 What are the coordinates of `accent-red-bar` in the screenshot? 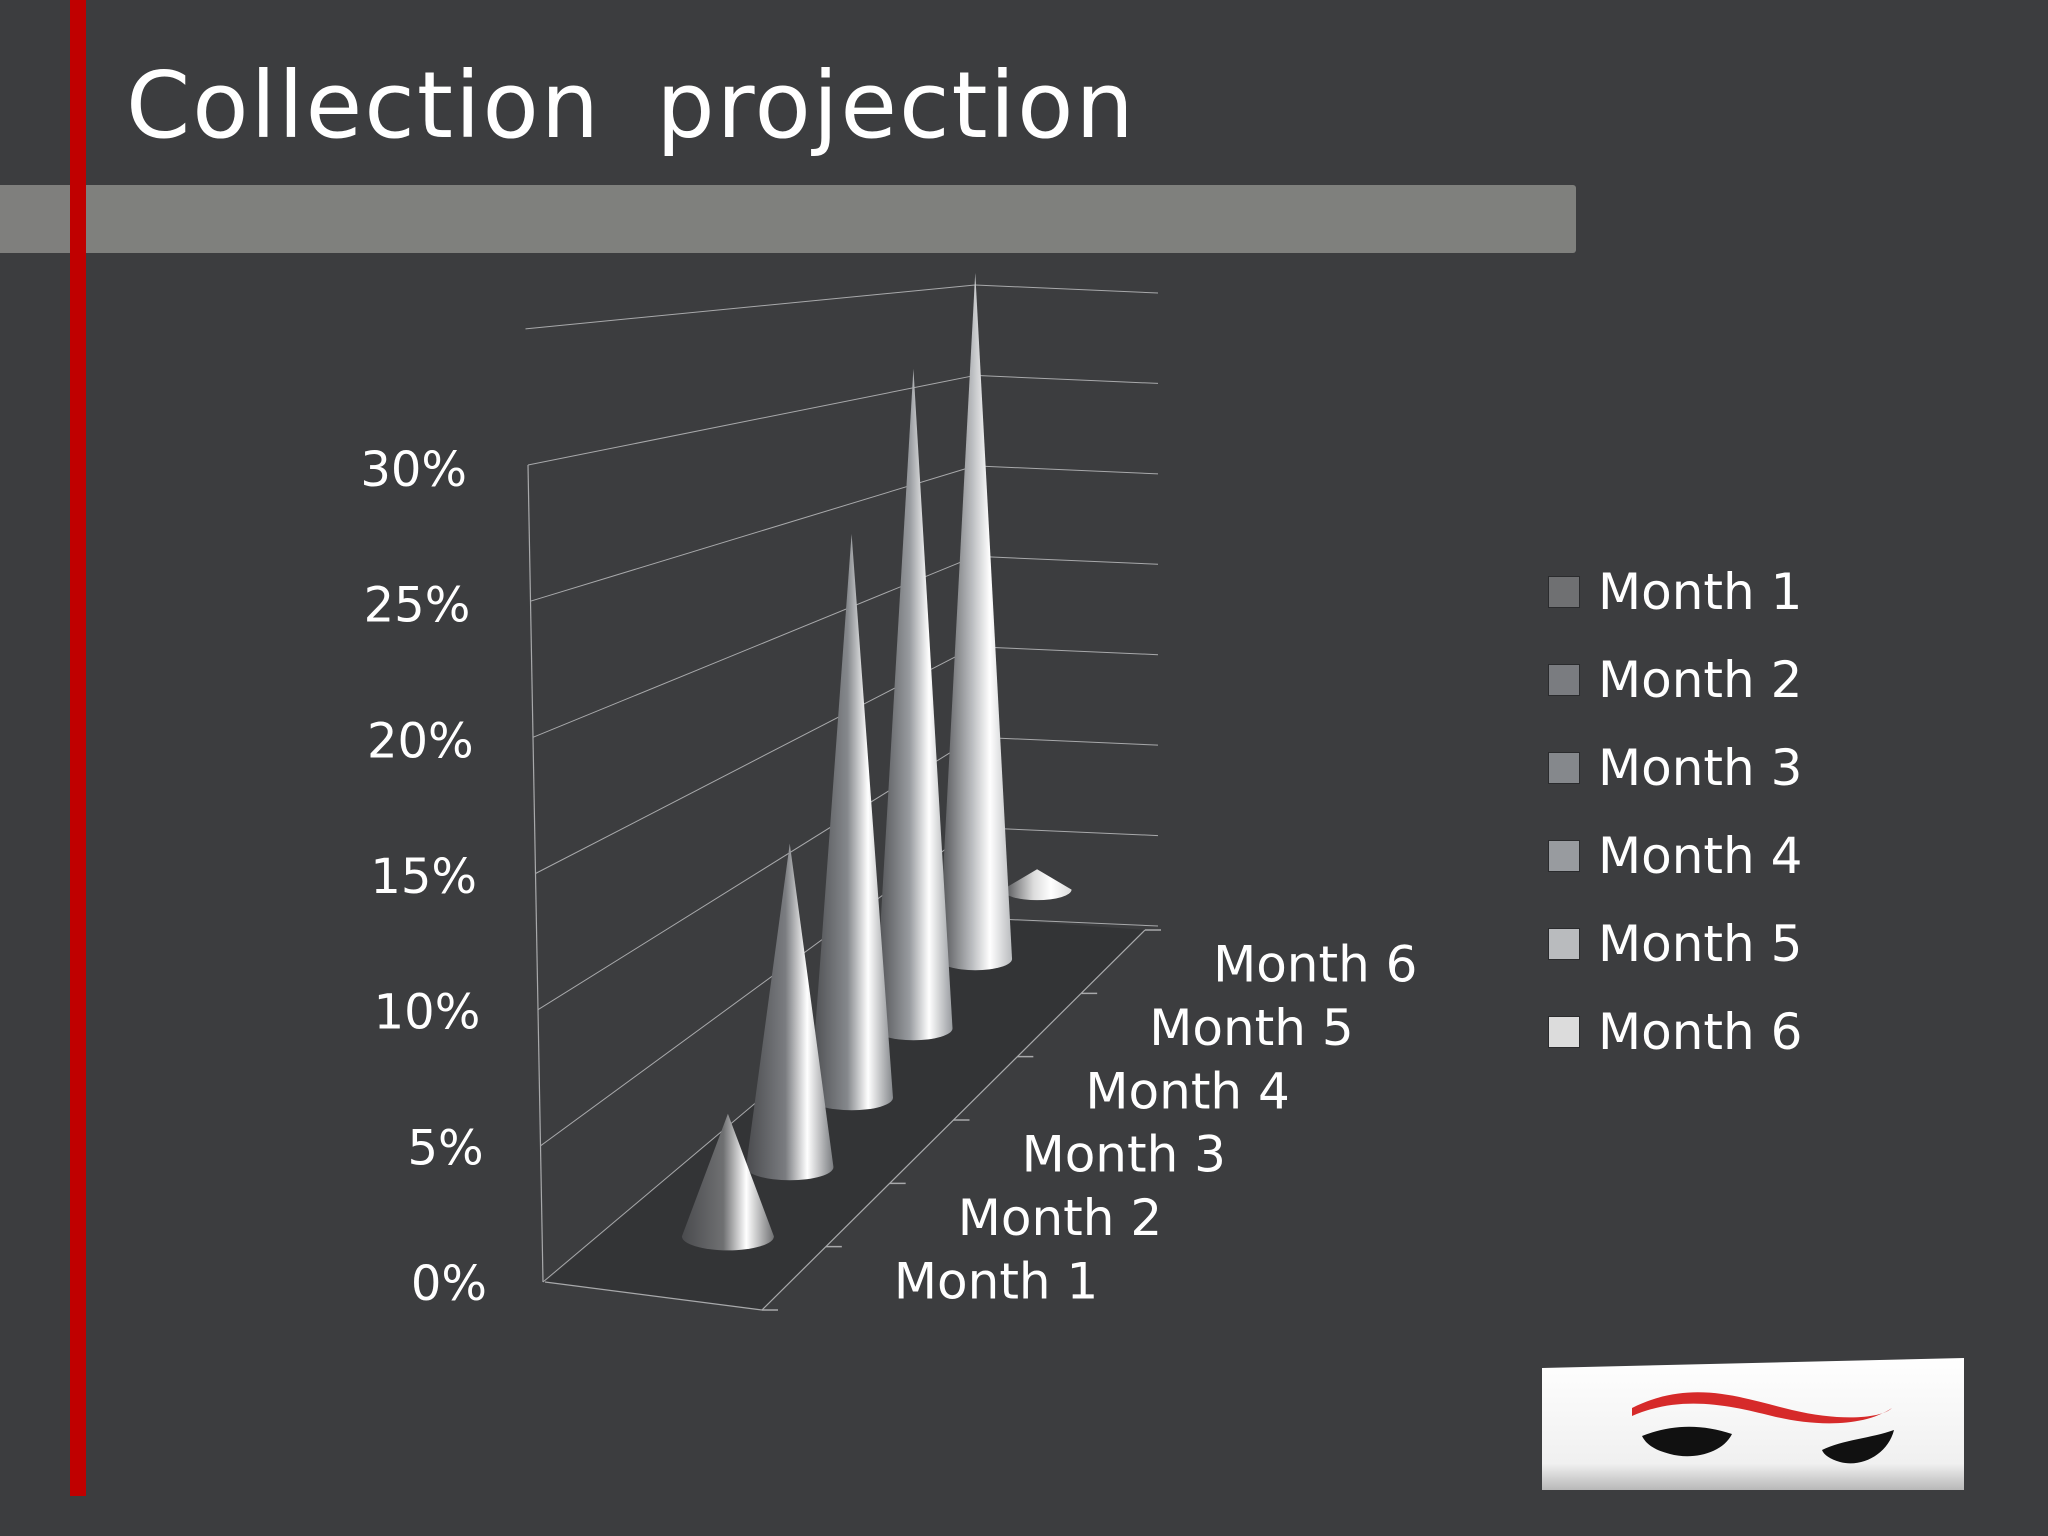 It's located at (78, 748).